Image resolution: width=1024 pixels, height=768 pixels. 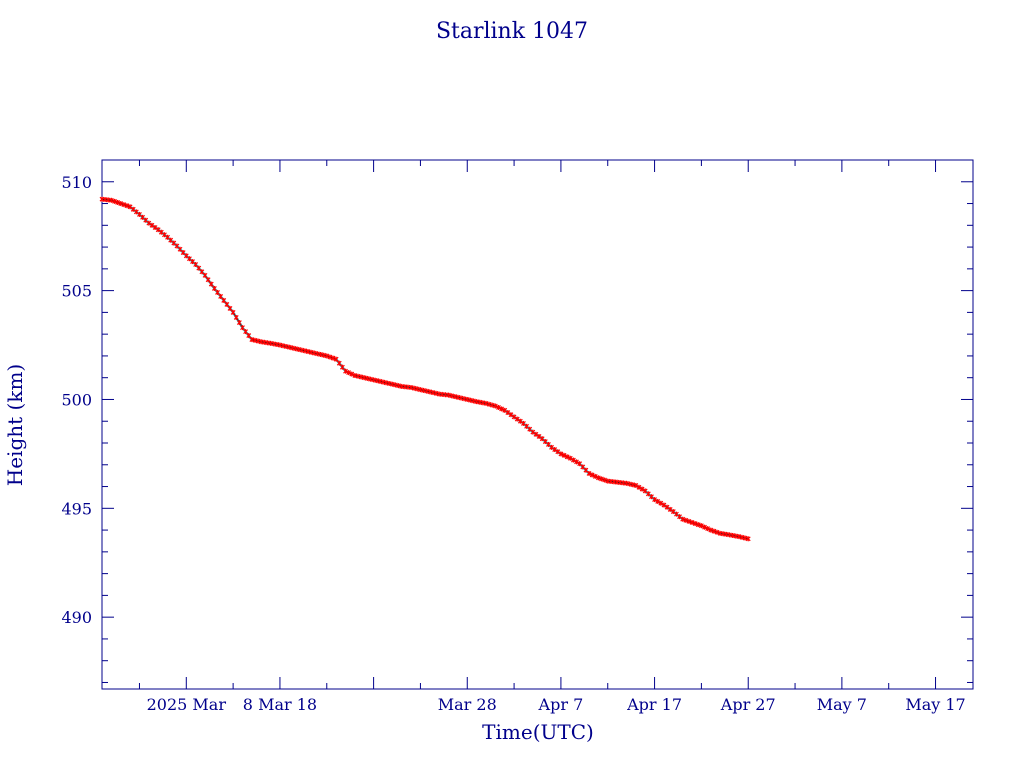 What do you see at coordinates (76, 291) in the screenshot?
I see `y-tick-label: 505` at bounding box center [76, 291].